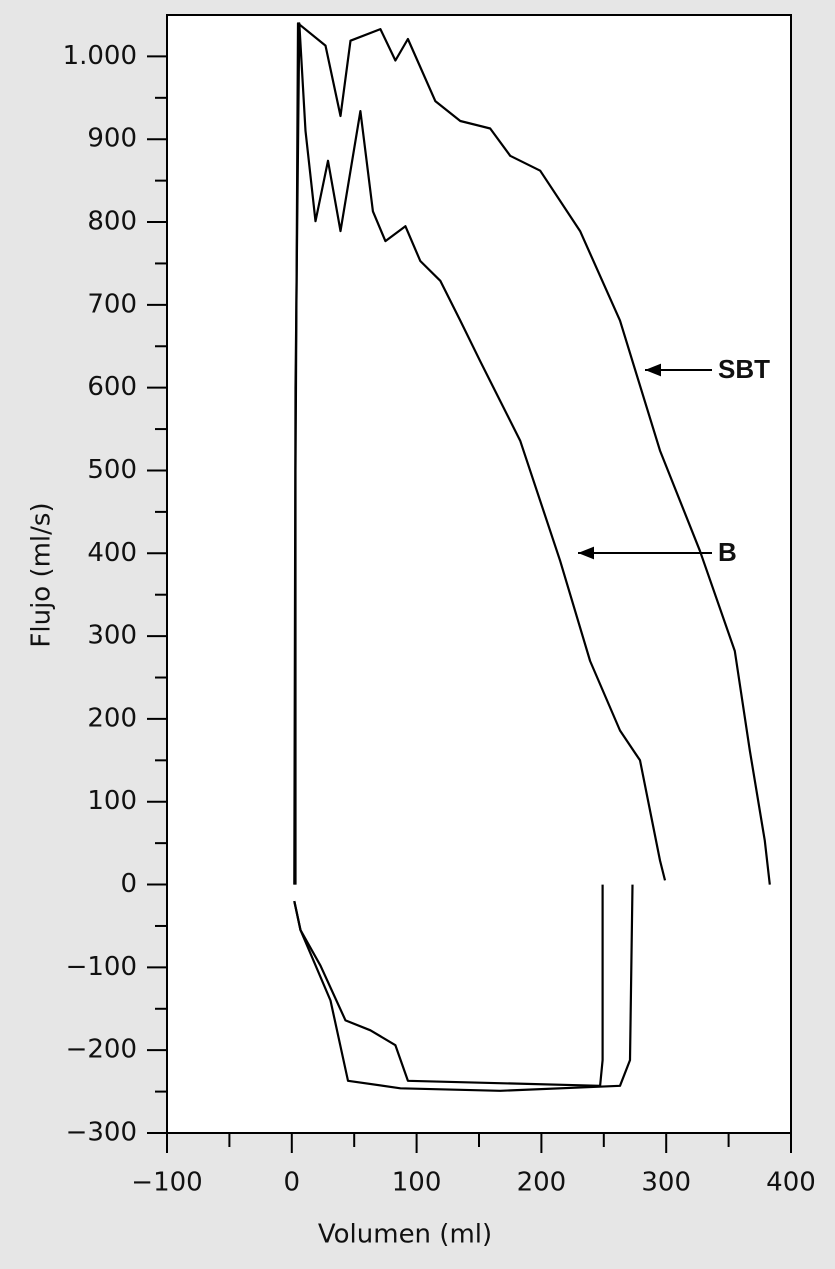 This screenshot has height=1269, width=835. Describe the element at coordinates (666, 1183) in the screenshot. I see `x-tick-label: 300` at that location.